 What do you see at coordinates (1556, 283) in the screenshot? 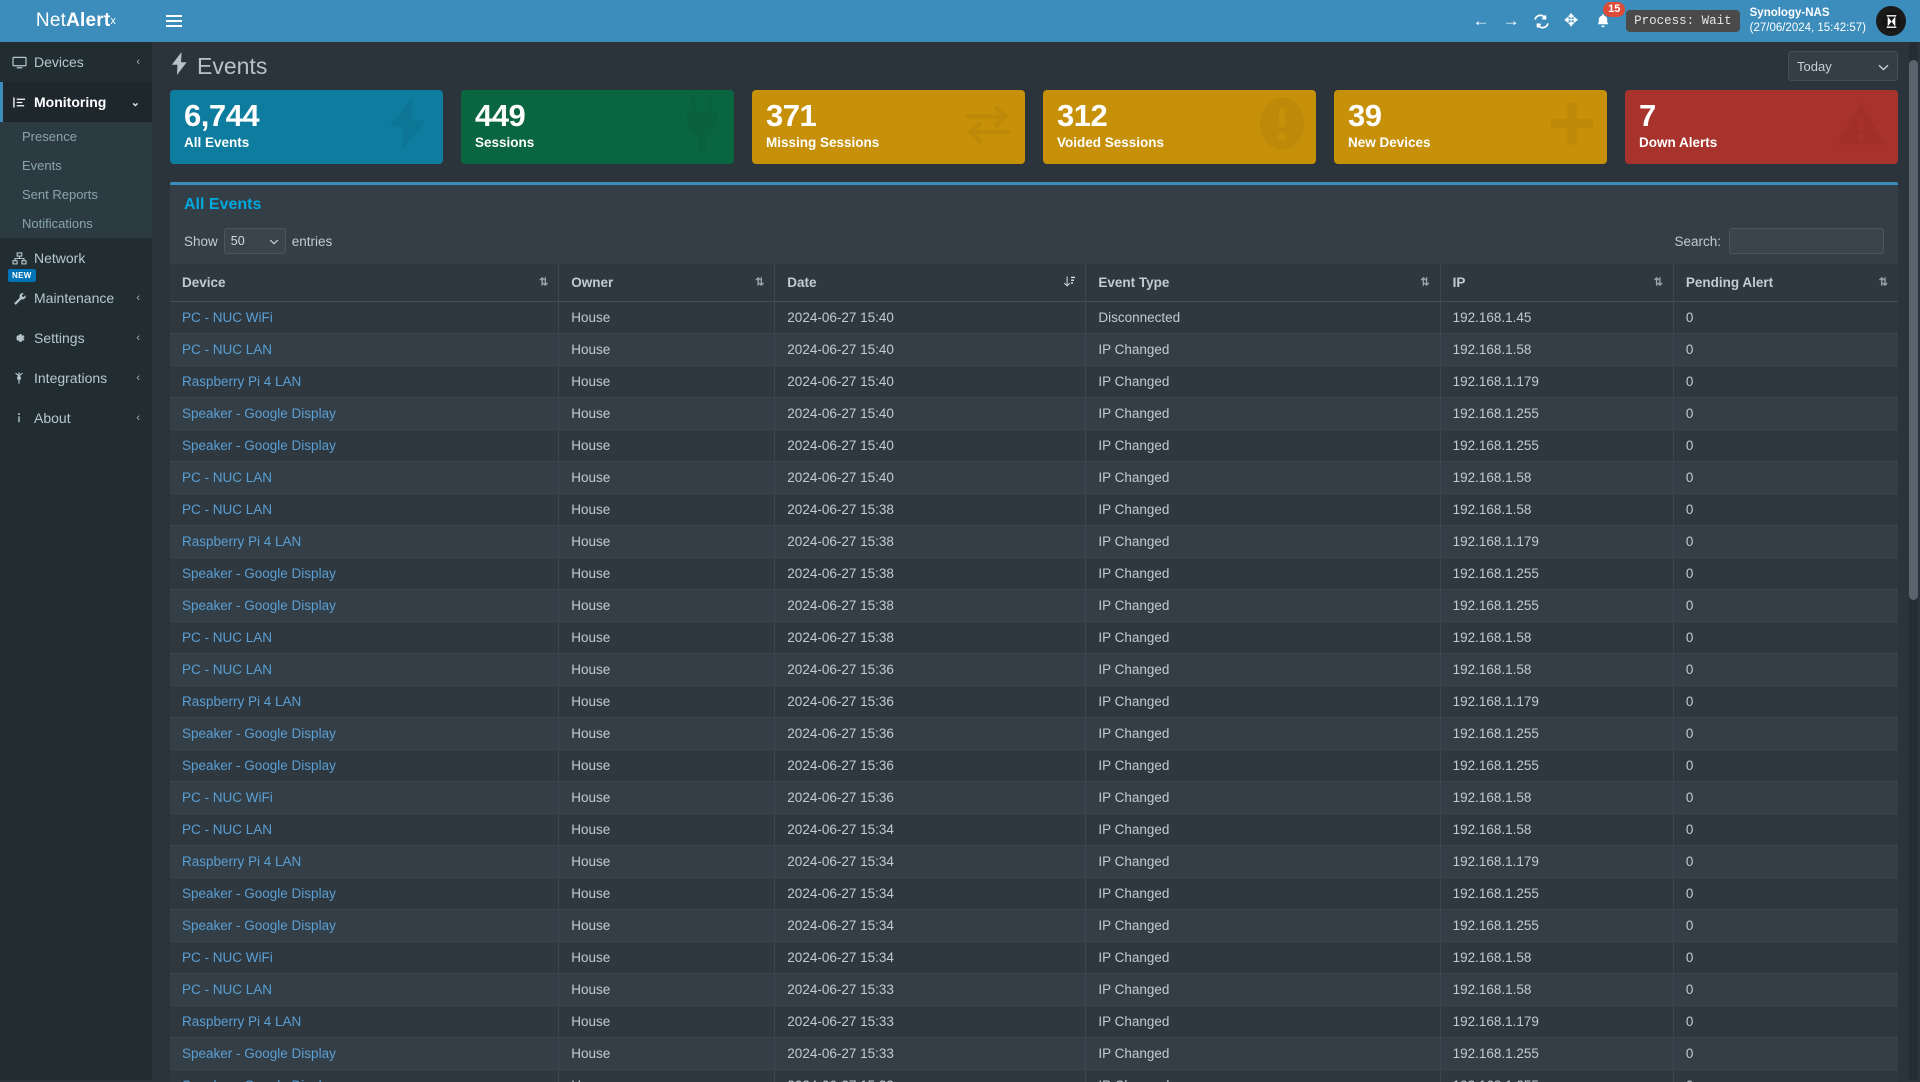
I see `column-header-ip: IP ⇅` at bounding box center [1556, 283].